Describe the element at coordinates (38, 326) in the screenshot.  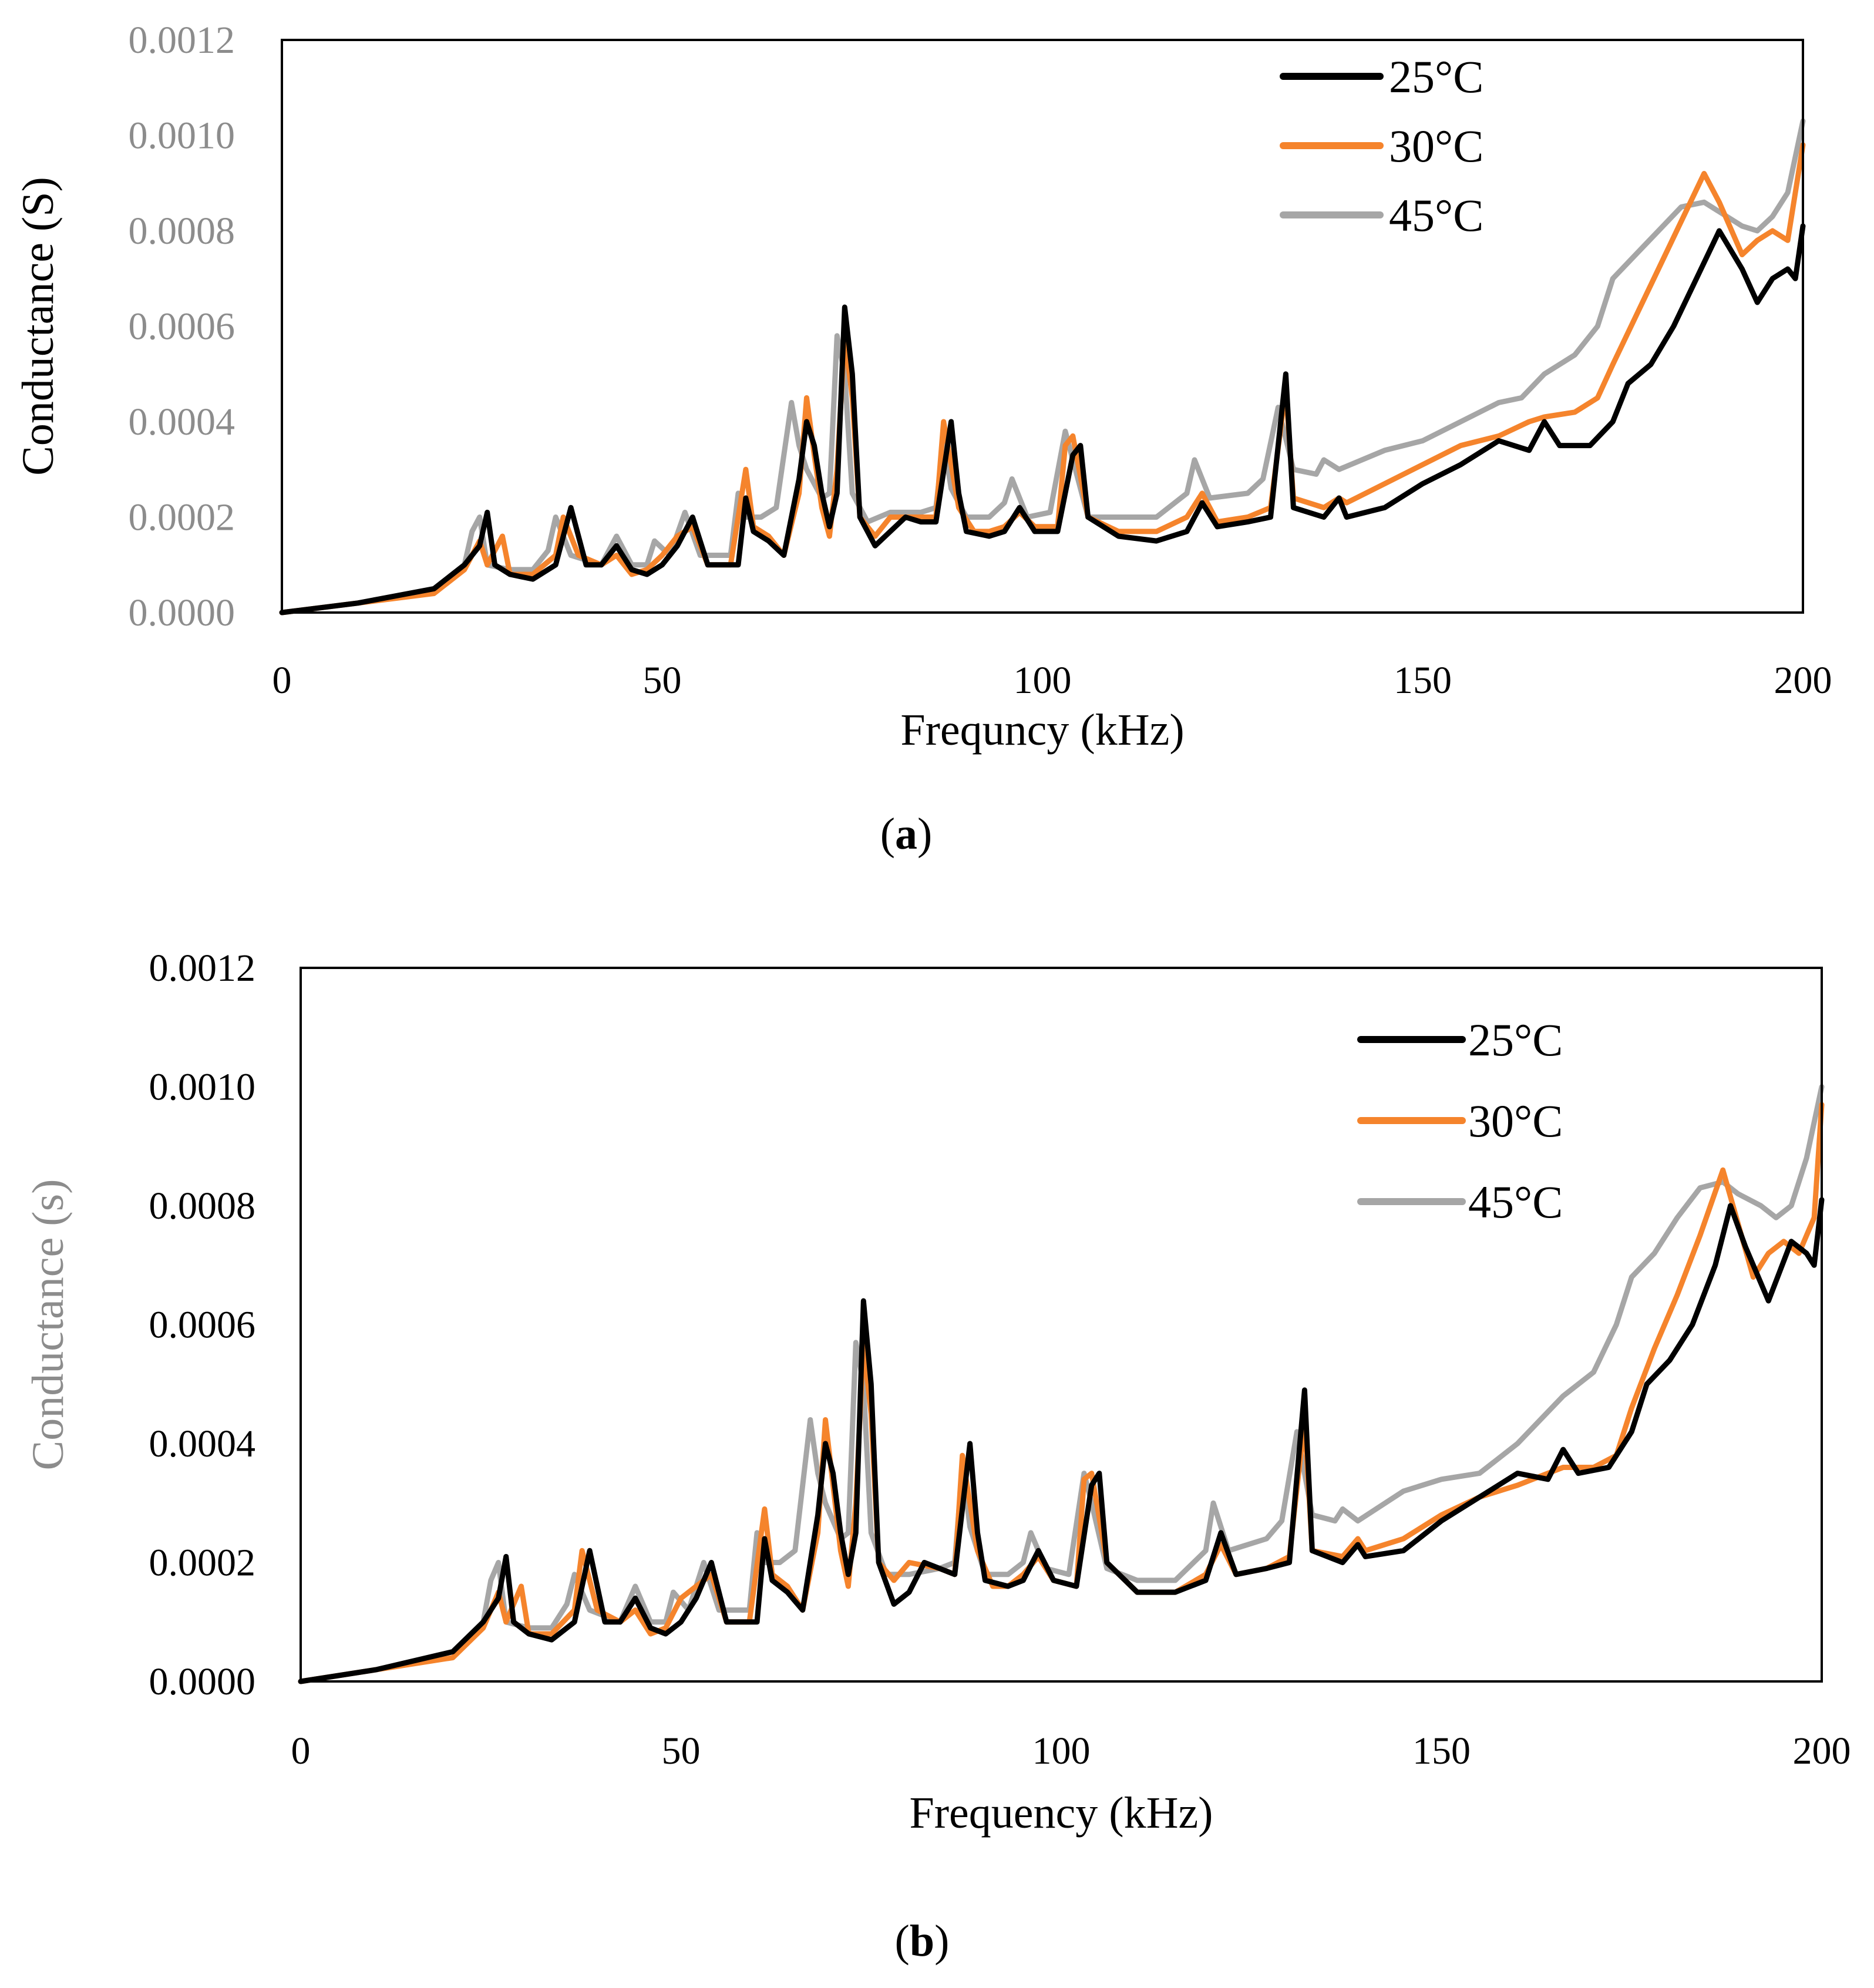
I see `y-axis-title: Conductance (S)` at that location.